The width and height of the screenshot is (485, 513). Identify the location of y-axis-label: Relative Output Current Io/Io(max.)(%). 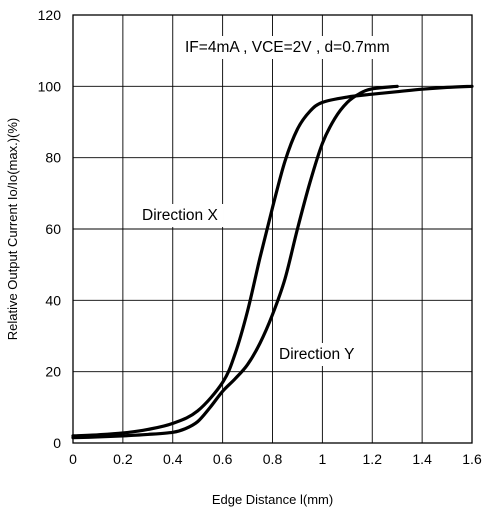
(12, 229).